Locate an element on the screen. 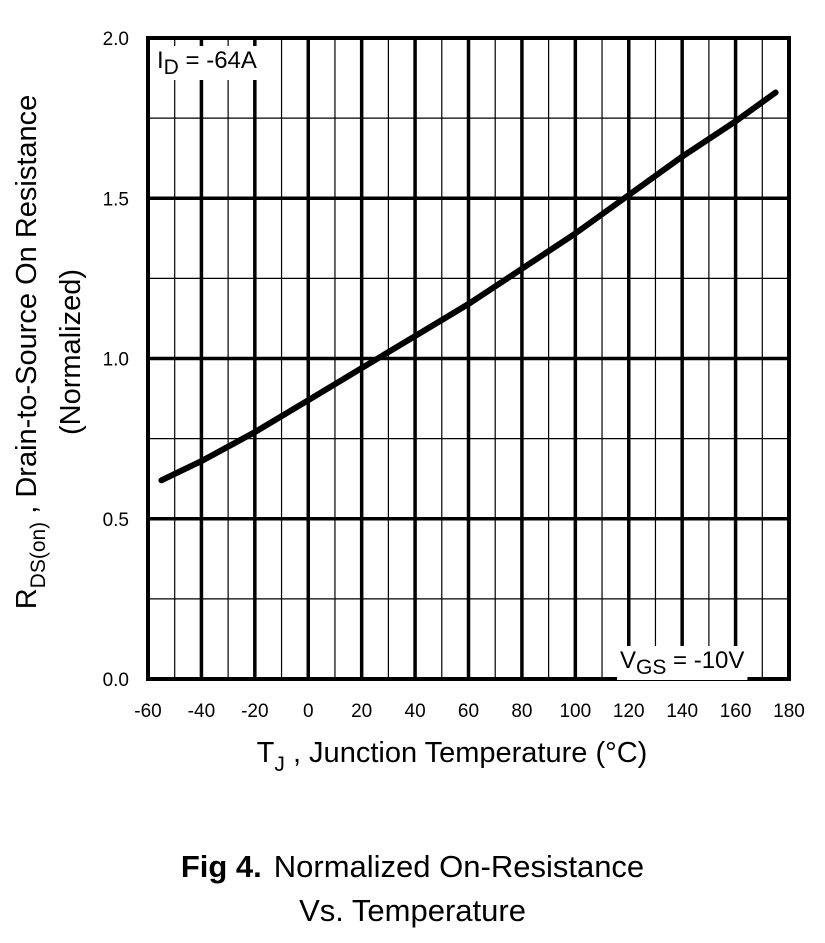 This screenshot has width=825, height=943. annotation-vgs-prefix: V is located at coordinates (628, 660).